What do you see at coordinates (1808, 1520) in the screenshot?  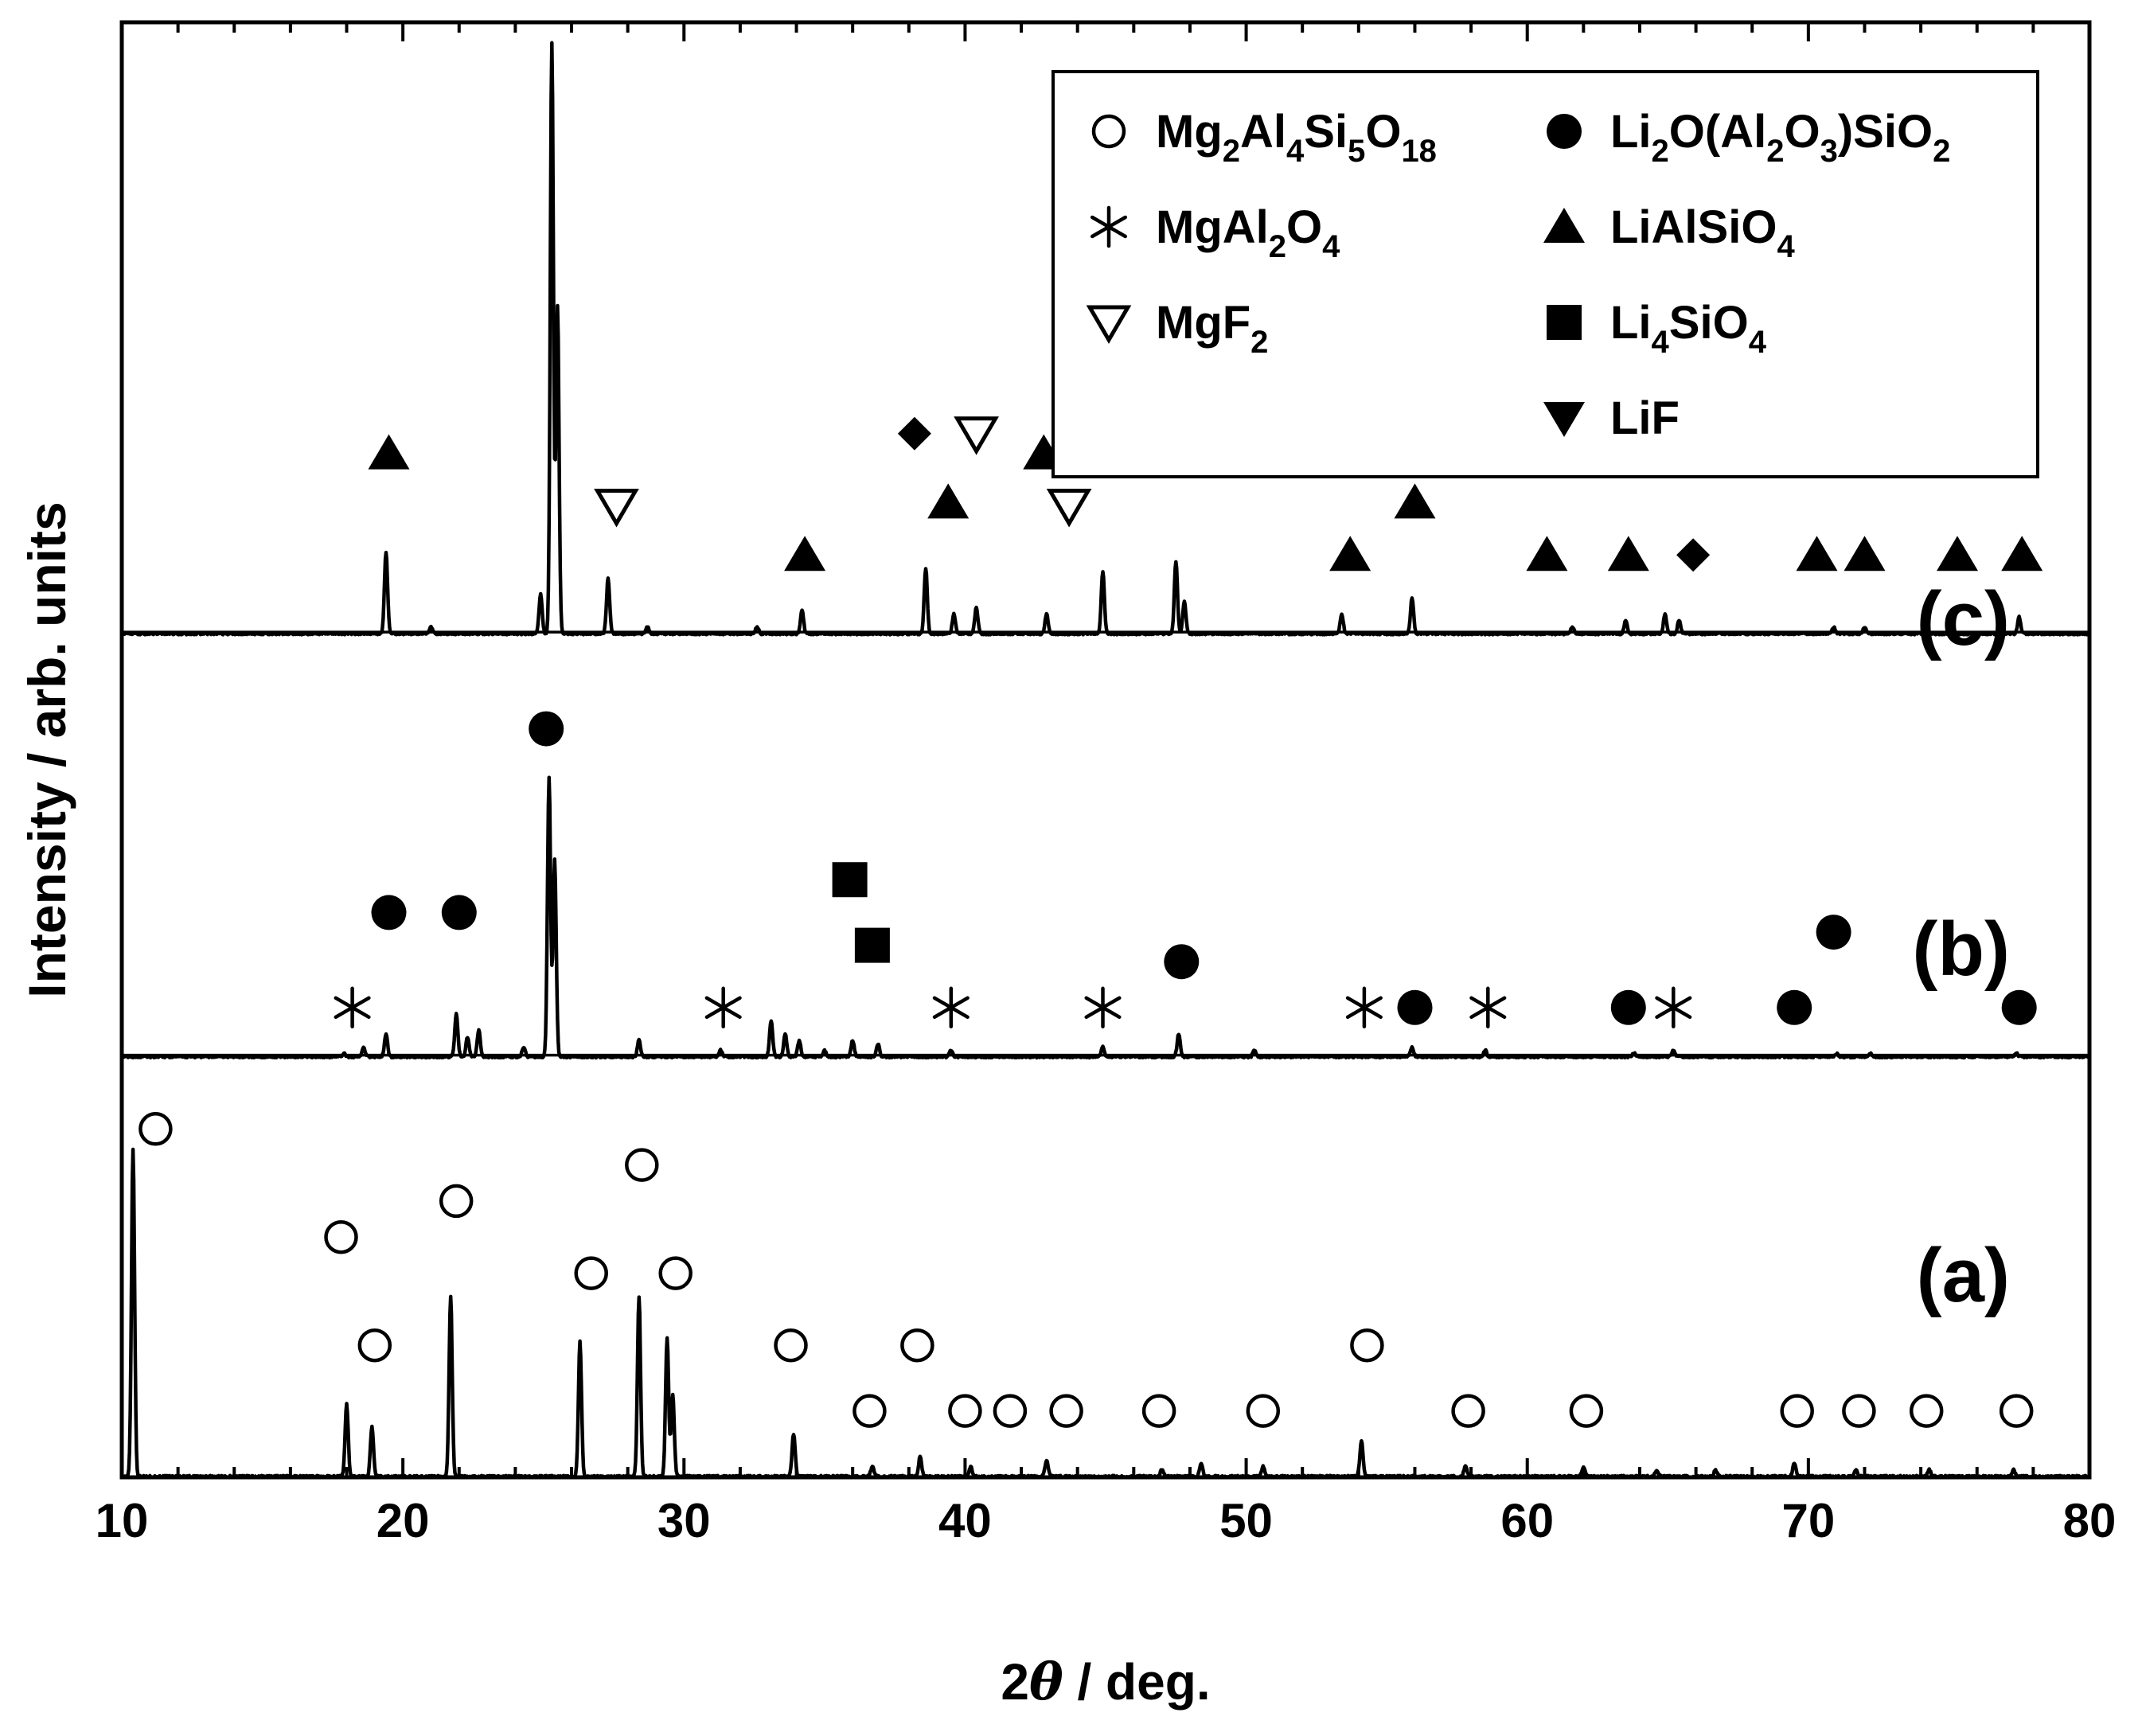 I see `x-tick-label: 70` at bounding box center [1808, 1520].